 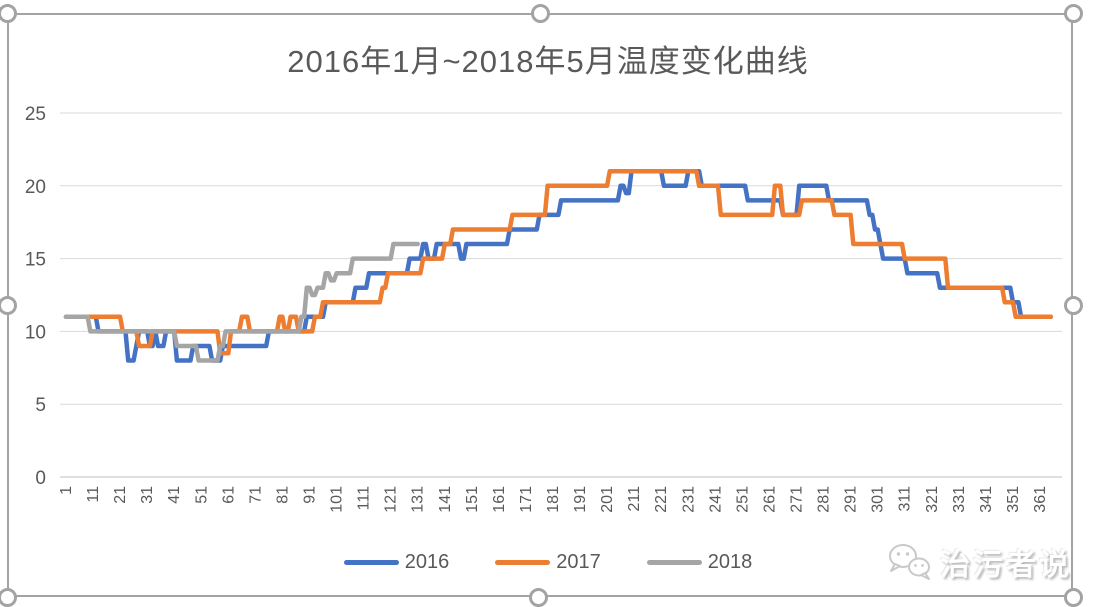 What do you see at coordinates (742, 499) in the screenshot?
I see `svg-text: 251` at bounding box center [742, 499].